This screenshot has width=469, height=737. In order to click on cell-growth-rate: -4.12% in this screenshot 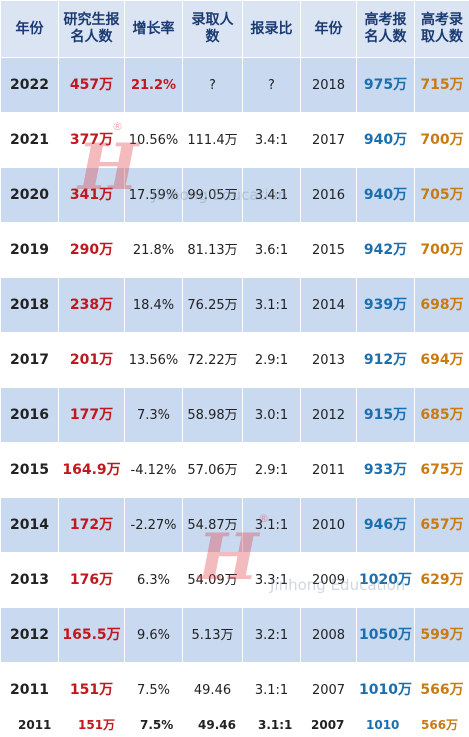, I will do `click(153, 470)`.